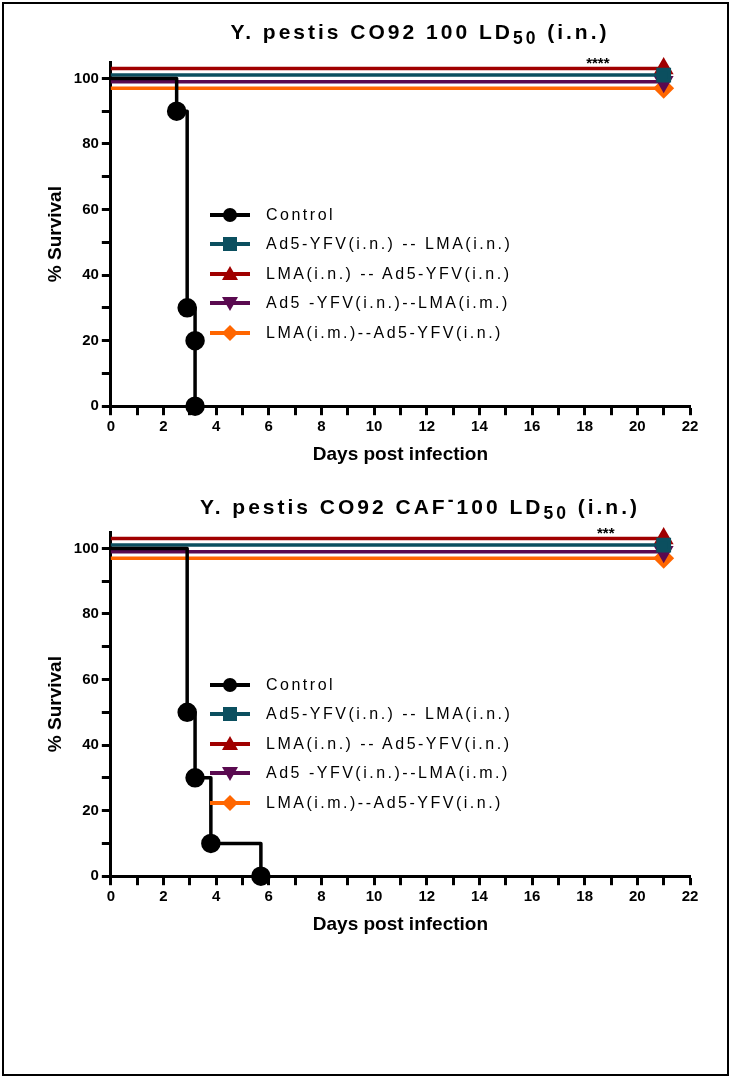  Describe the element at coordinates (420, 35) in the screenshot. I see `chart-title: Y. pestis CO92 100 LD$_{50}$ (i.n.)` at that location.